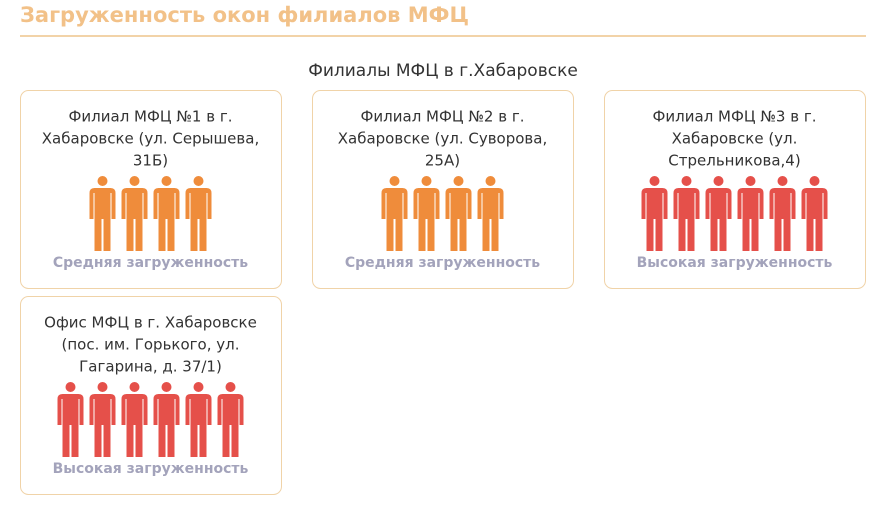 This screenshot has height=505, width=887. What do you see at coordinates (150, 161) in the screenshot?
I see `branch-name: 31Б)` at bounding box center [150, 161].